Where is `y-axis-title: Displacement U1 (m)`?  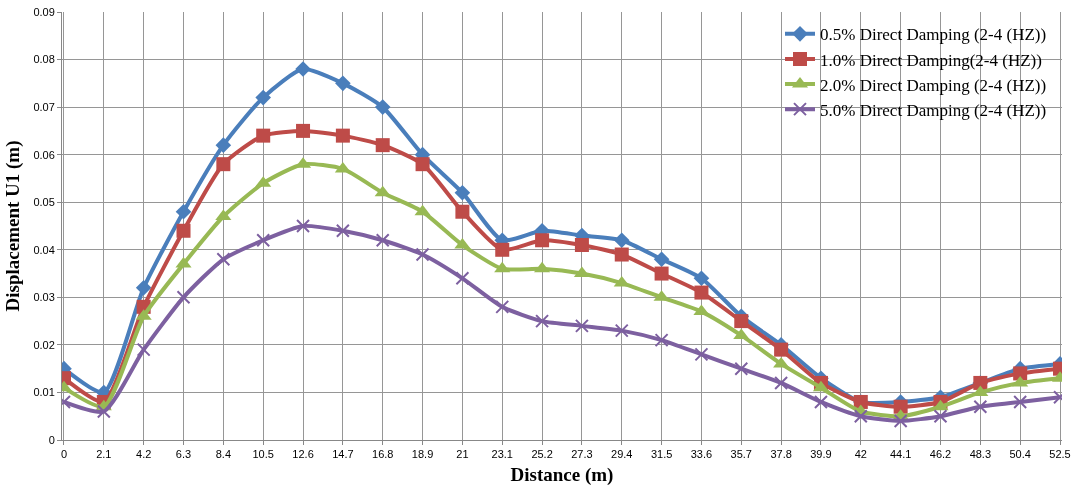
y-axis-title: Displacement U1 (m) is located at coordinates (13, 226).